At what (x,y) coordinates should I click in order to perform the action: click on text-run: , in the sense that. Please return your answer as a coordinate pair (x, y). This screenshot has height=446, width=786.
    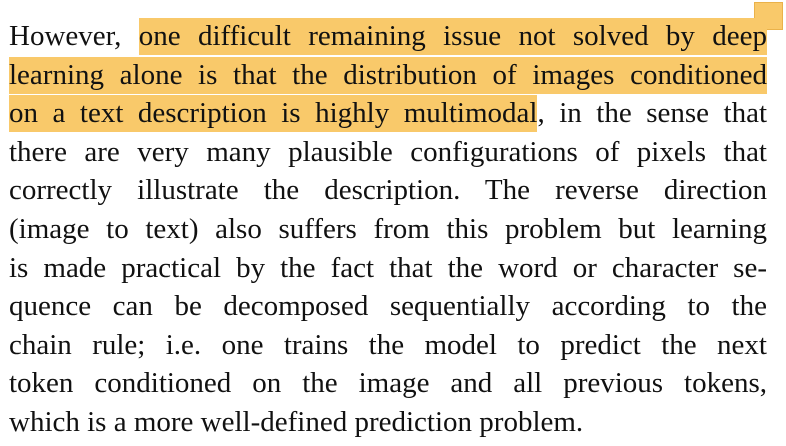
    Looking at the image, I should click on (652, 113).